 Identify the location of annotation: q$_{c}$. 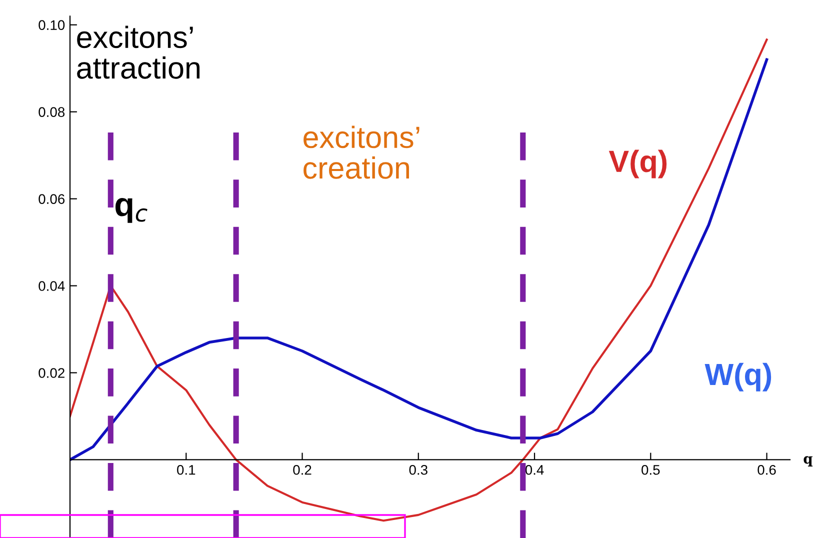
(132, 210).